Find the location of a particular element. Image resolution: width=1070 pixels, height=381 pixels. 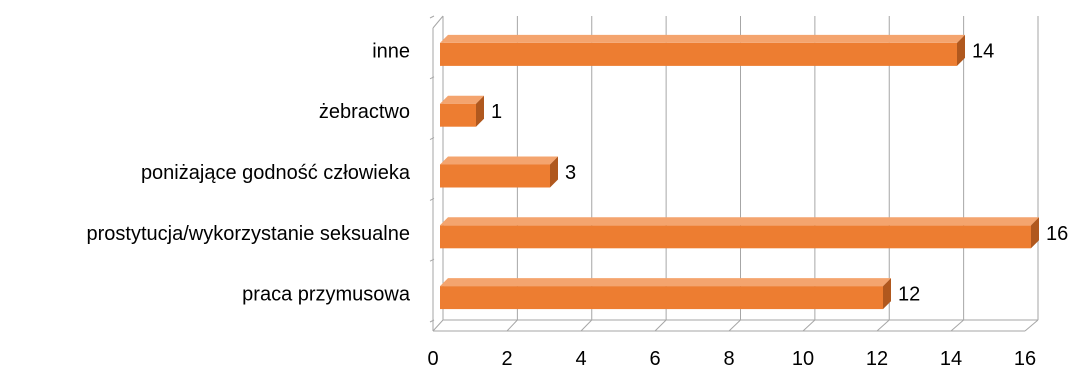

x-tick-label: 4 is located at coordinates (580, 359).